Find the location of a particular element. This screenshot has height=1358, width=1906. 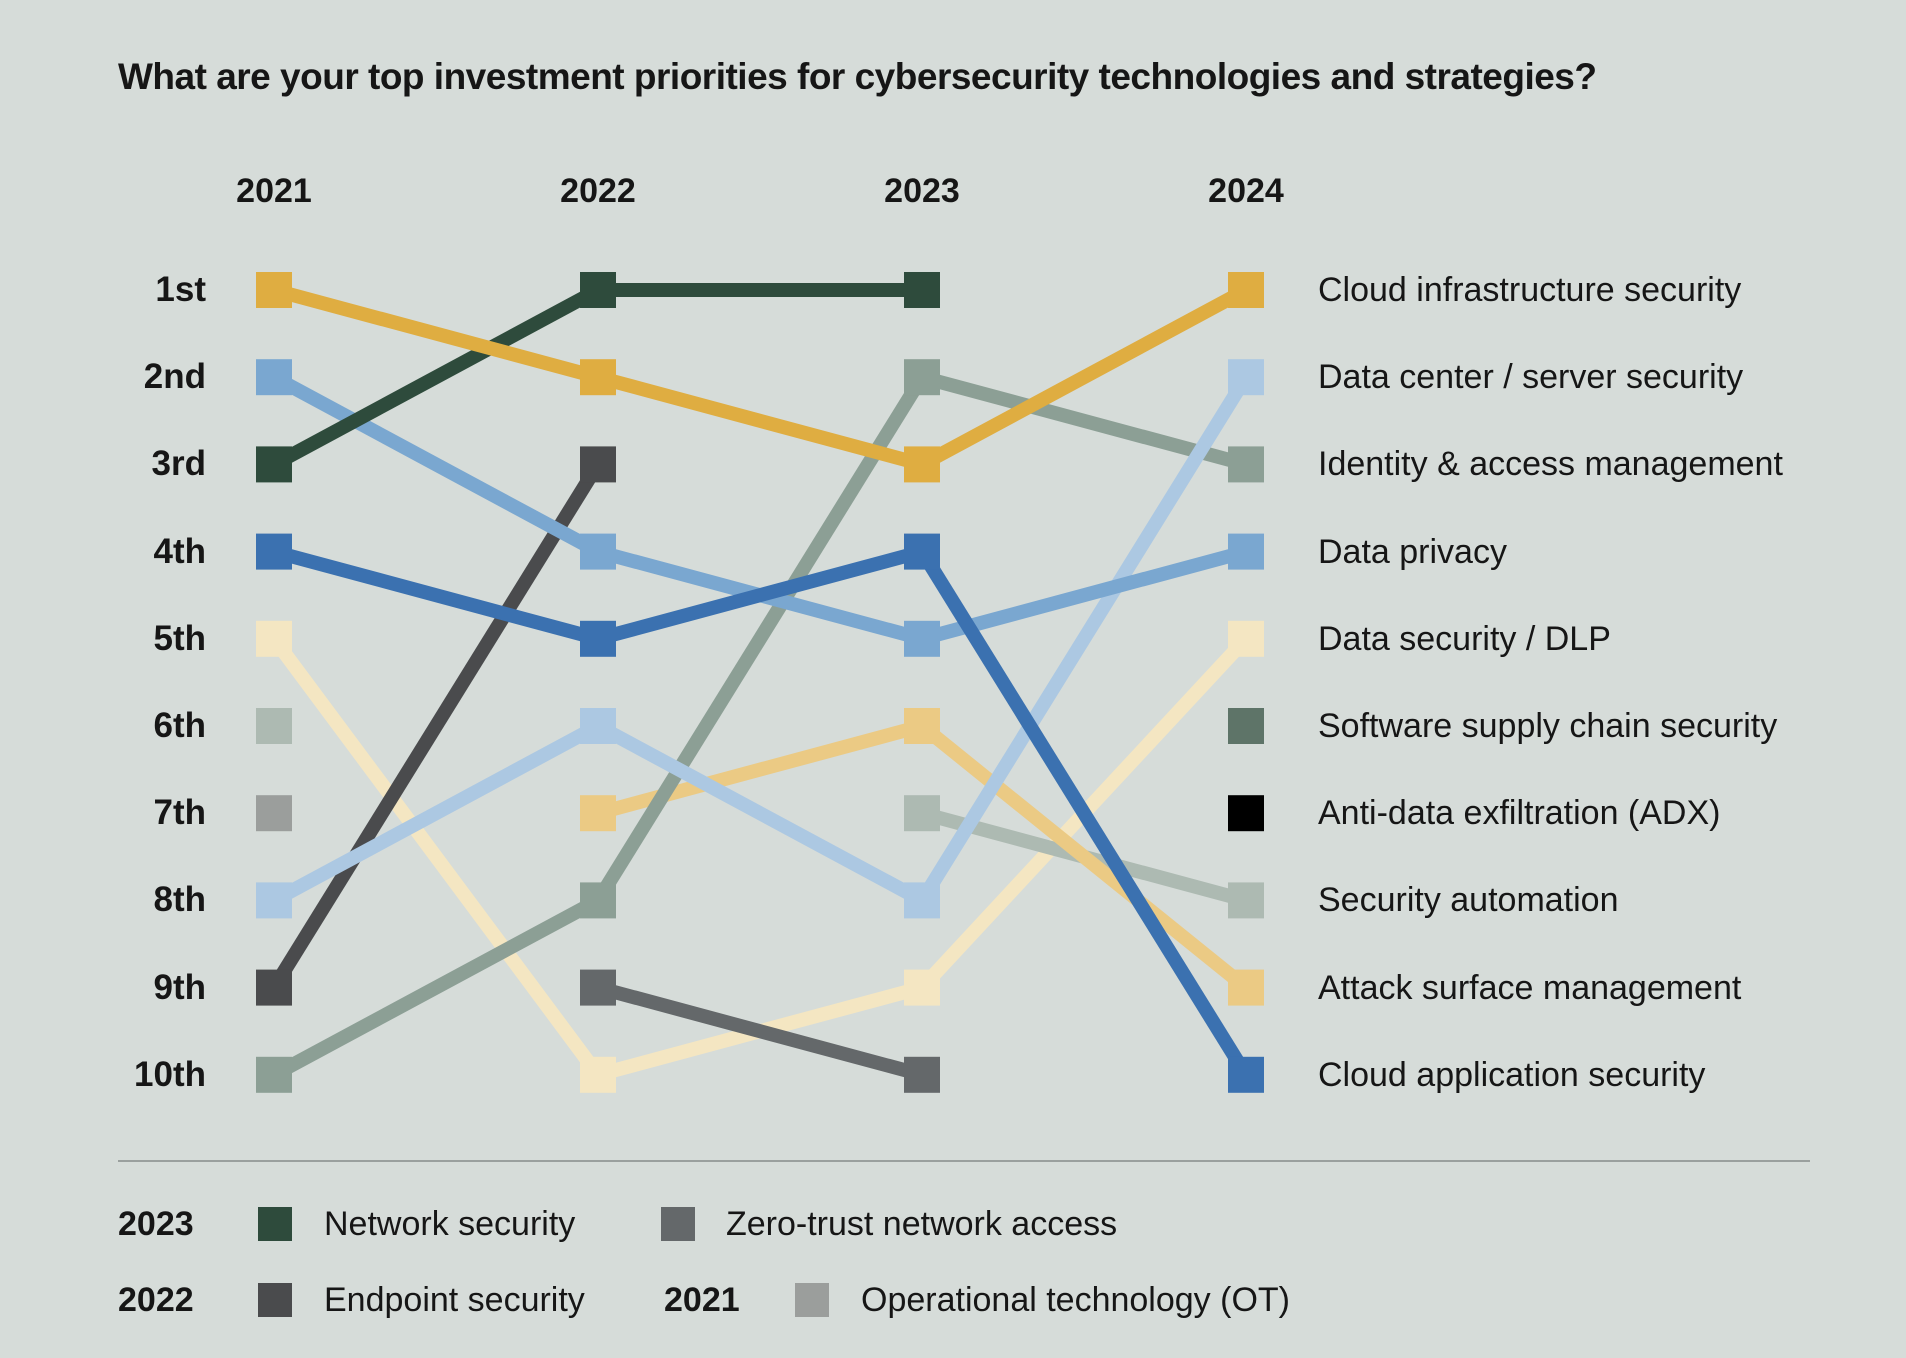

marker-cloud-infrastructure-security-2022 is located at coordinates (598, 377).